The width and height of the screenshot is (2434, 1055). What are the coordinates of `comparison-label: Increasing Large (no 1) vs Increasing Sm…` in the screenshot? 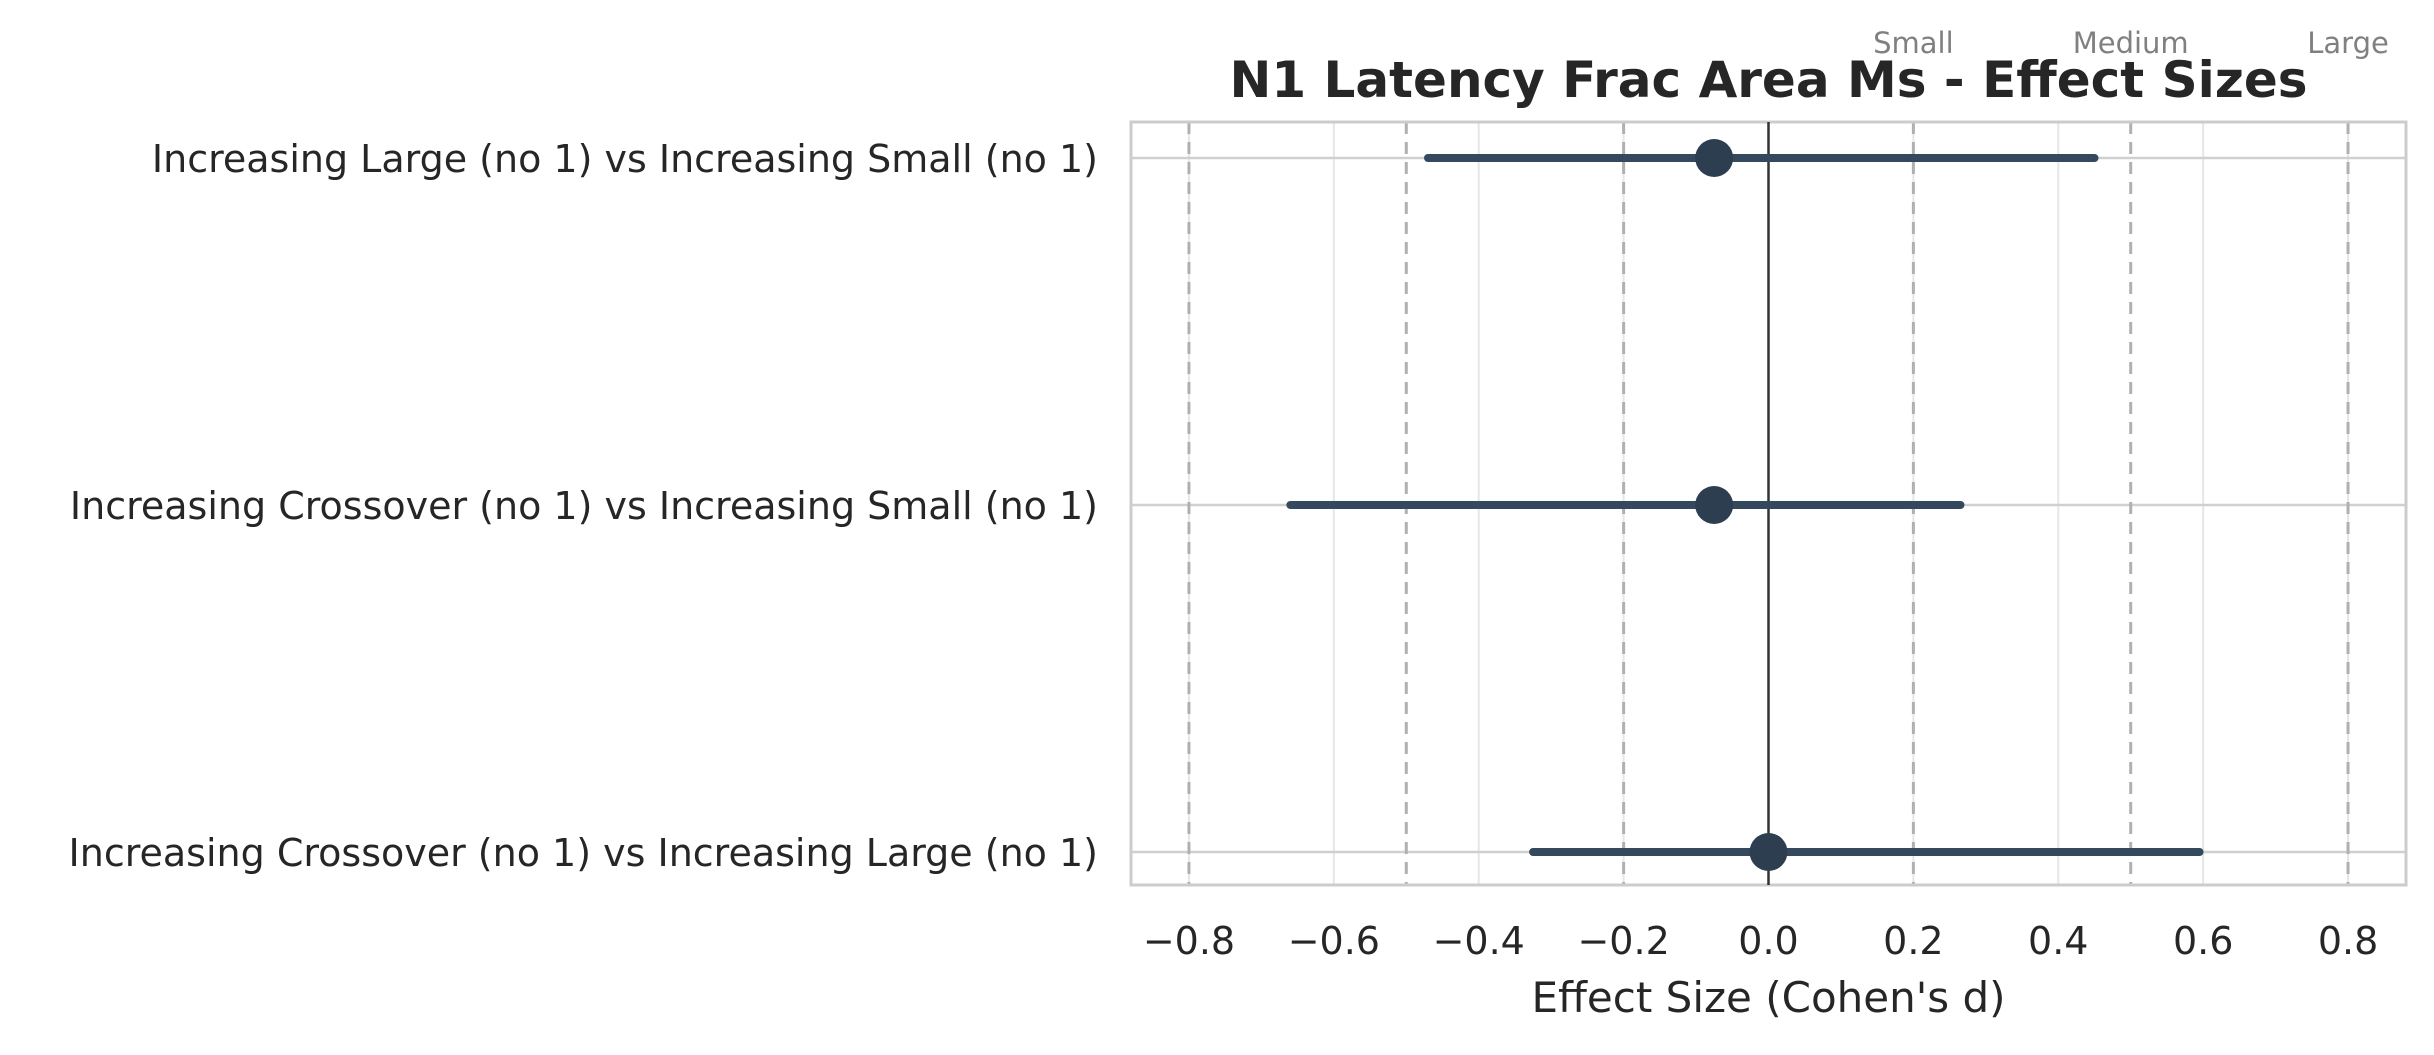 It's located at (625, 159).